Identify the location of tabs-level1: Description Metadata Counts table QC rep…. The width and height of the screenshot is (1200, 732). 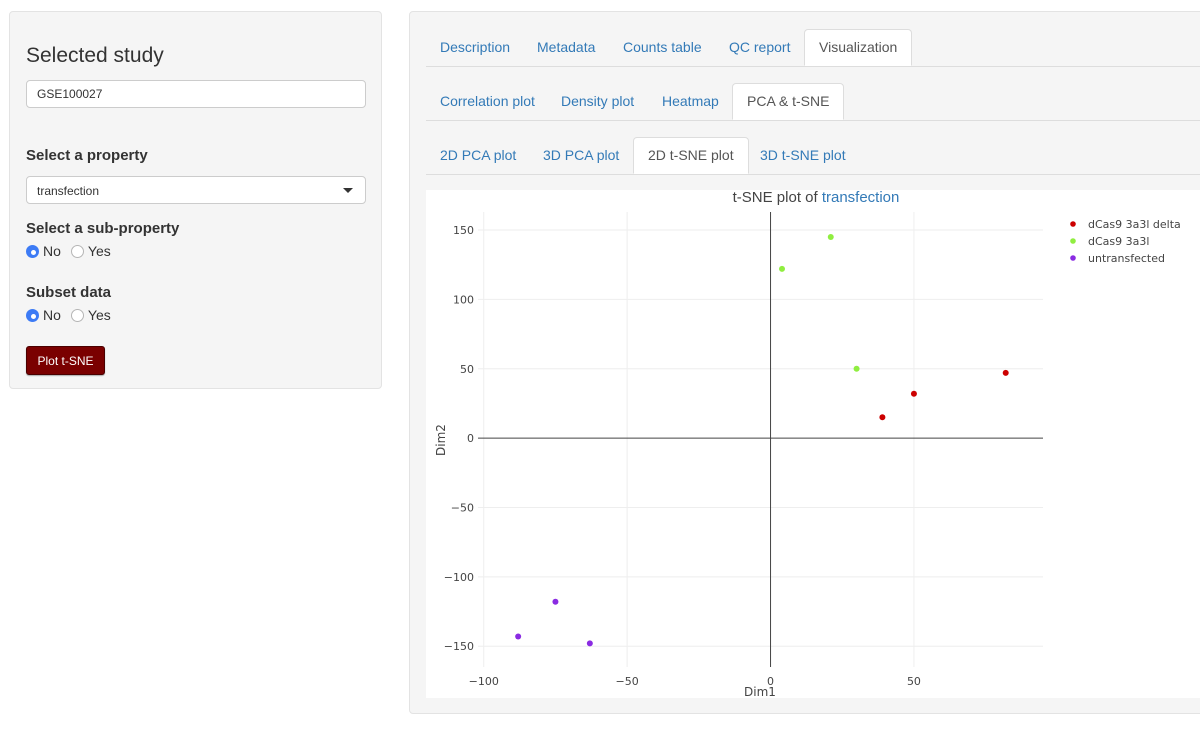
(813, 48).